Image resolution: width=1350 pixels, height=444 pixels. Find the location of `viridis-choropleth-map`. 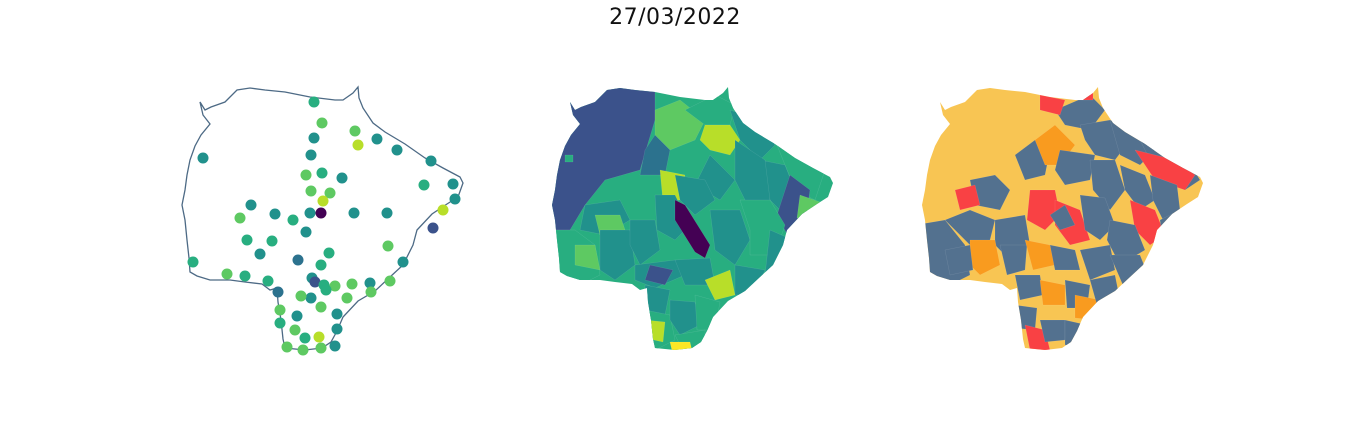

viridis-choropleth-map is located at coordinates (692, 218).